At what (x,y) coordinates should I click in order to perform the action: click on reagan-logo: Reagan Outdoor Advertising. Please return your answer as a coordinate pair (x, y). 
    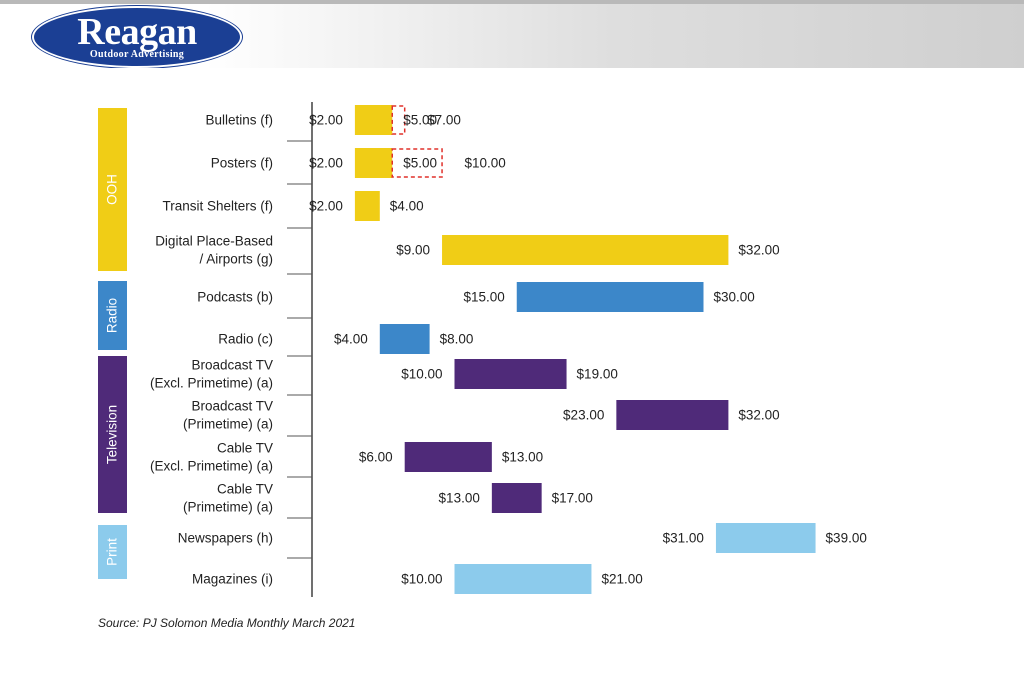
    Looking at the image, I should click on (137, 37).